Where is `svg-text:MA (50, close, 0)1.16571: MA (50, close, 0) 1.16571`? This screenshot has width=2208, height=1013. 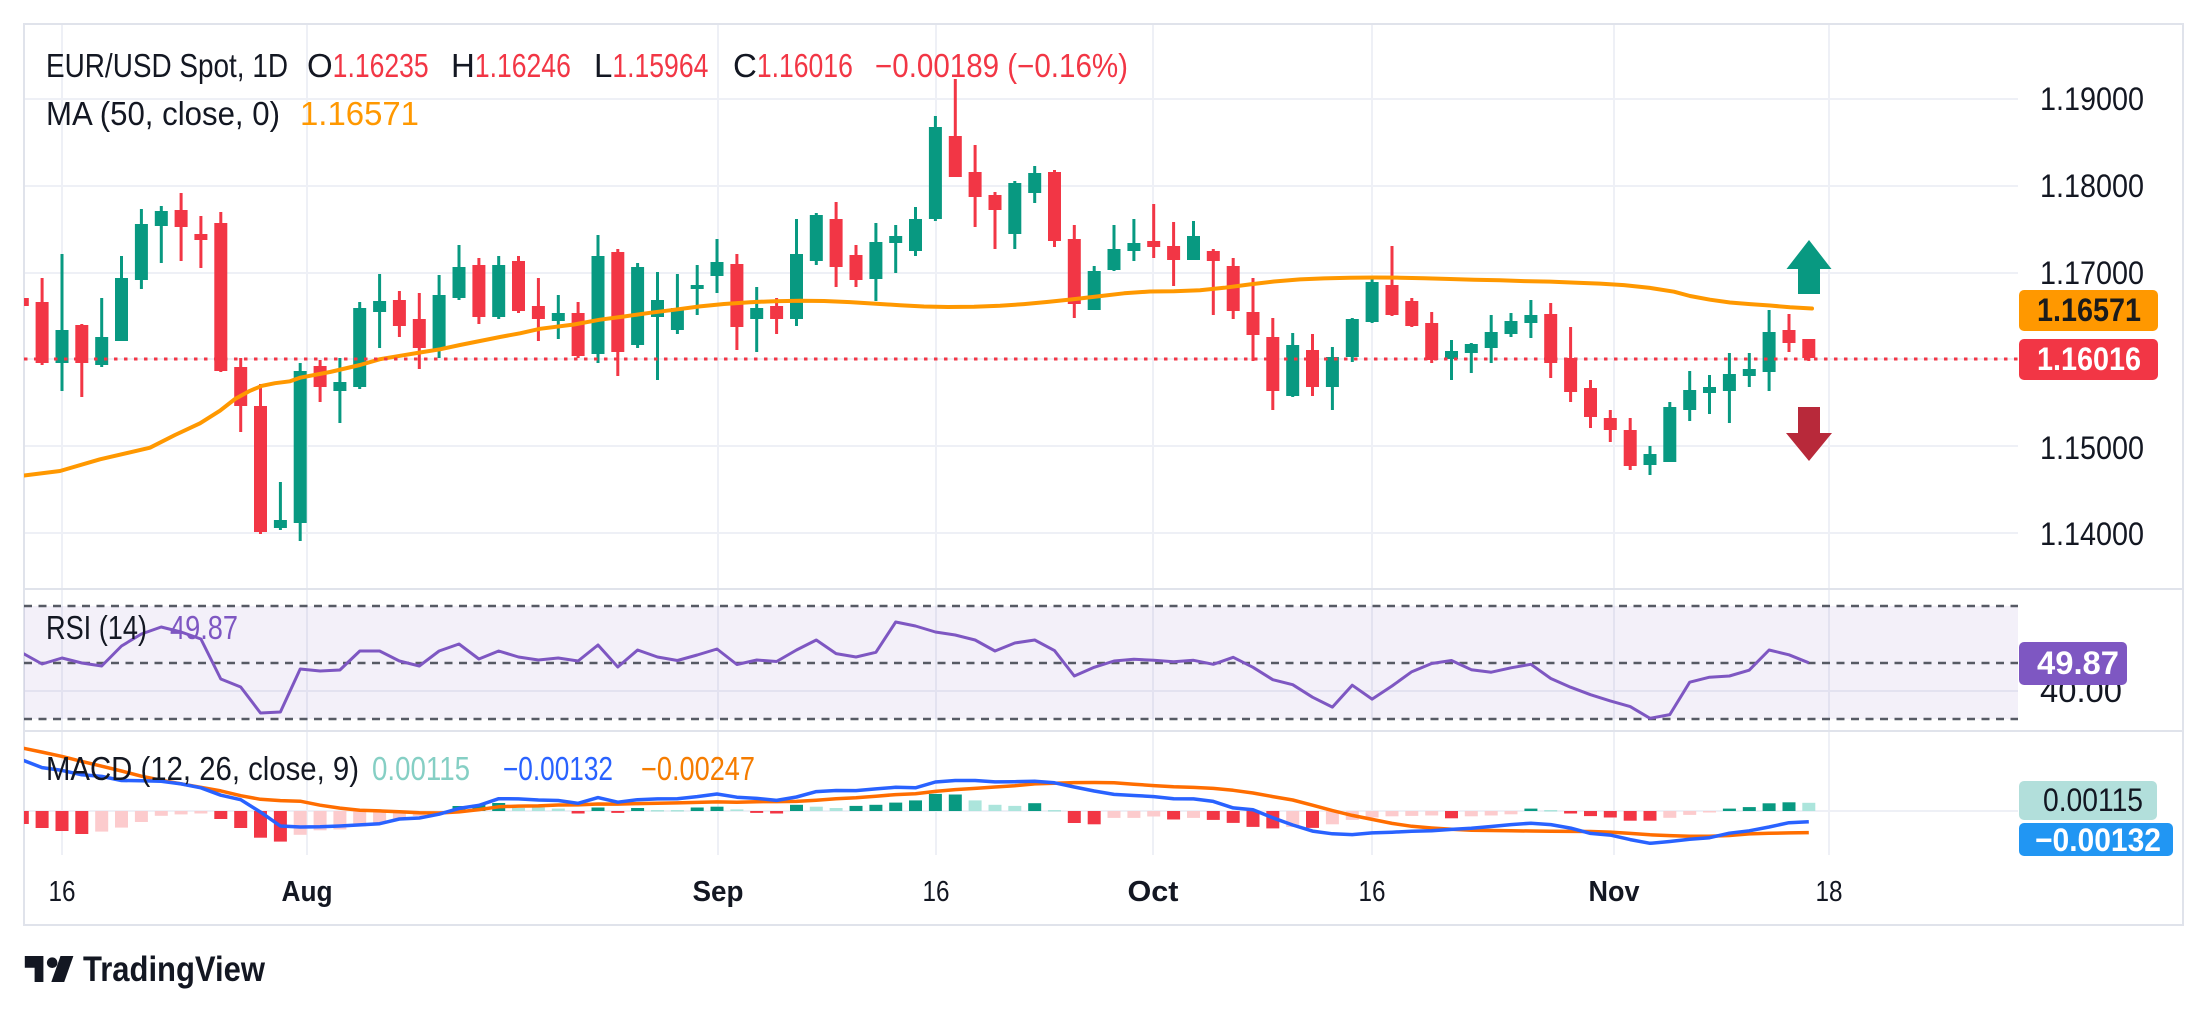
svg-text:MA (50, close, 0)1.16571: MA (50, close, 0) 1.16571 is located at coordinates (232, 113).